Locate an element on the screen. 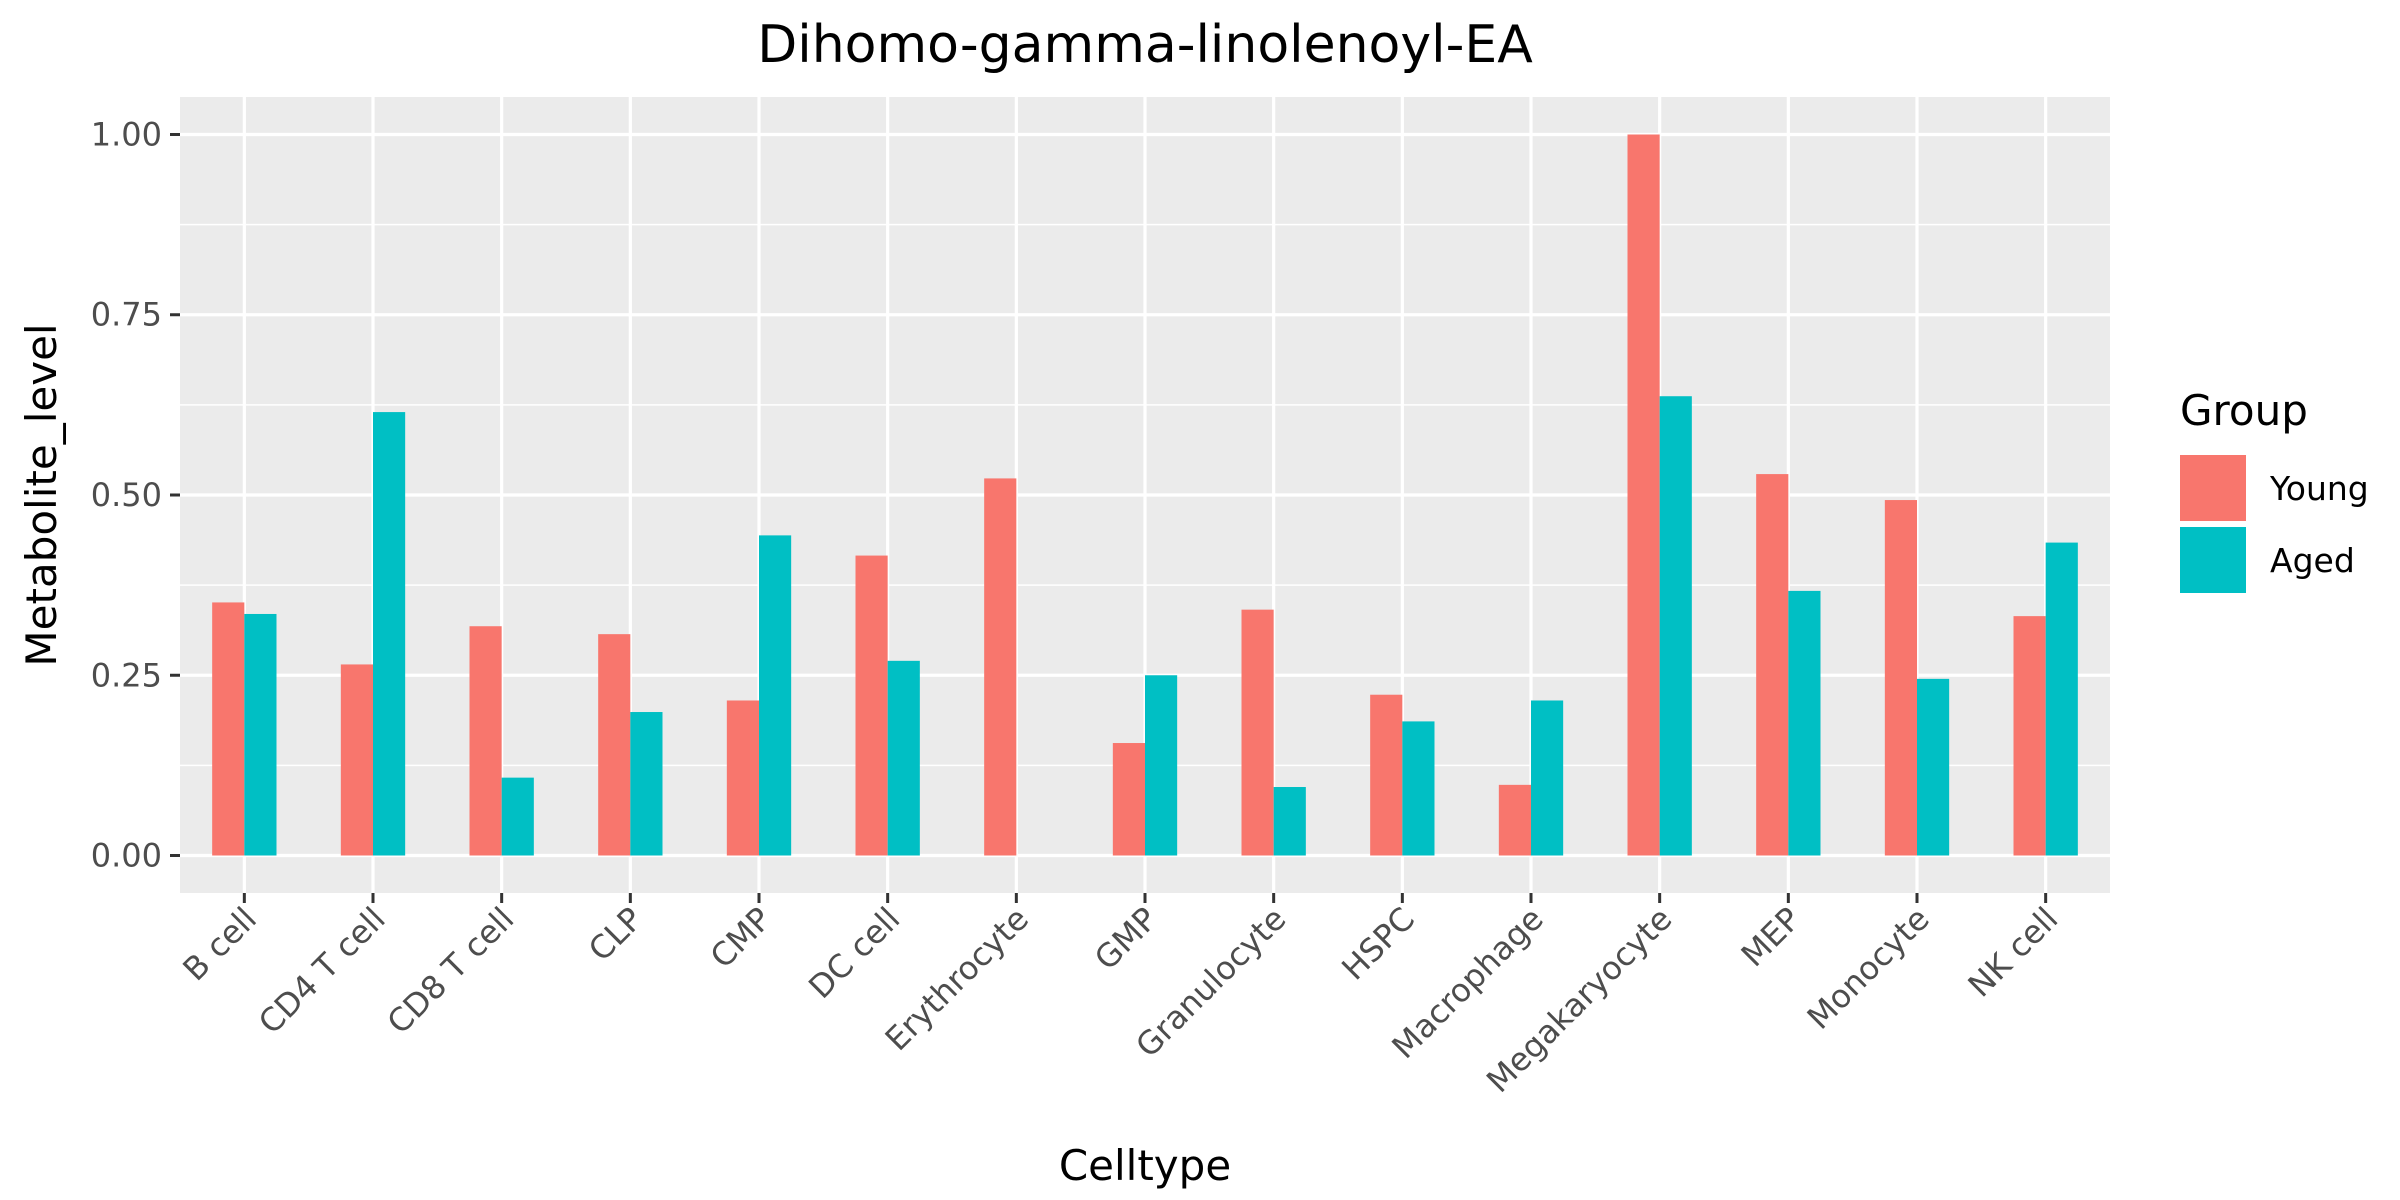 This screenshot has height=1200, width=2400. x-tick-label: DC cell is located at coordinates (854, 953).